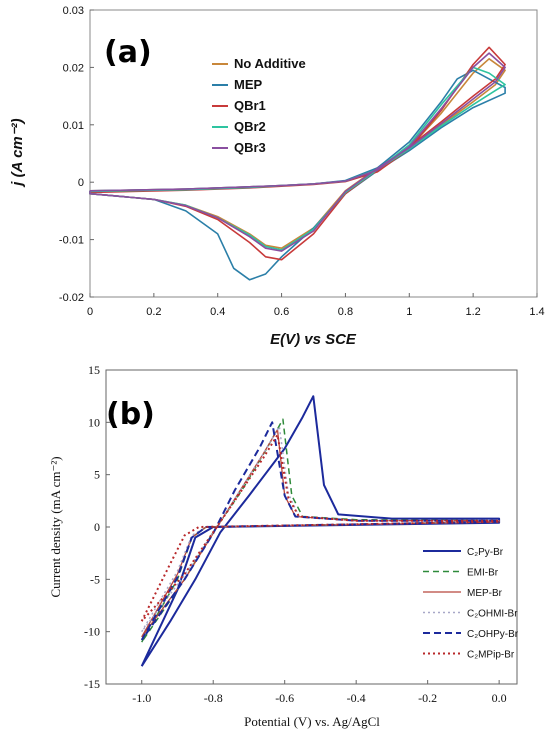  What do you see at coordinates (356, 698) in the screenshot?
I see `panel-b-x-tick-label: -0.4` at bounding box center [356, 698].